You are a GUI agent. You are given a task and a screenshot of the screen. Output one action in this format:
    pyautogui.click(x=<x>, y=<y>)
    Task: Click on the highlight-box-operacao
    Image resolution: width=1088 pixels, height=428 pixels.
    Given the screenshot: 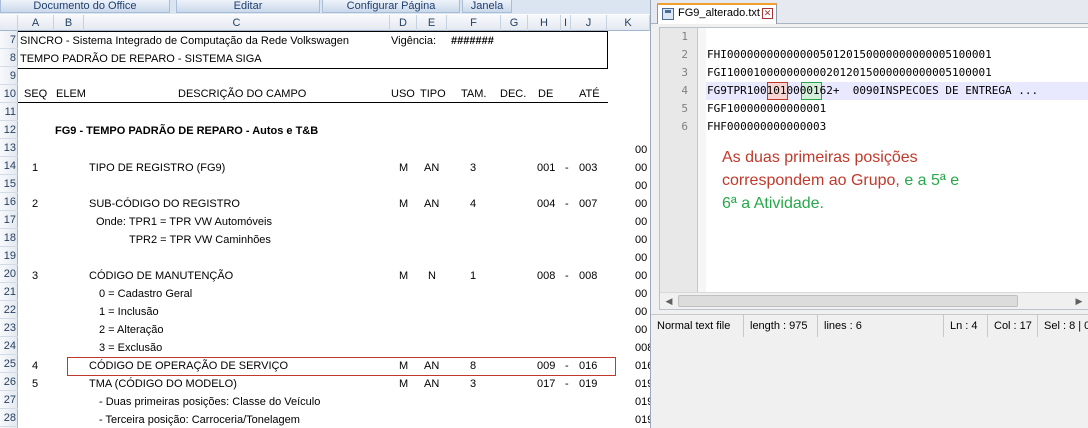 What is the action you would take?
    pyautogui.click(x=341, y=366)
    